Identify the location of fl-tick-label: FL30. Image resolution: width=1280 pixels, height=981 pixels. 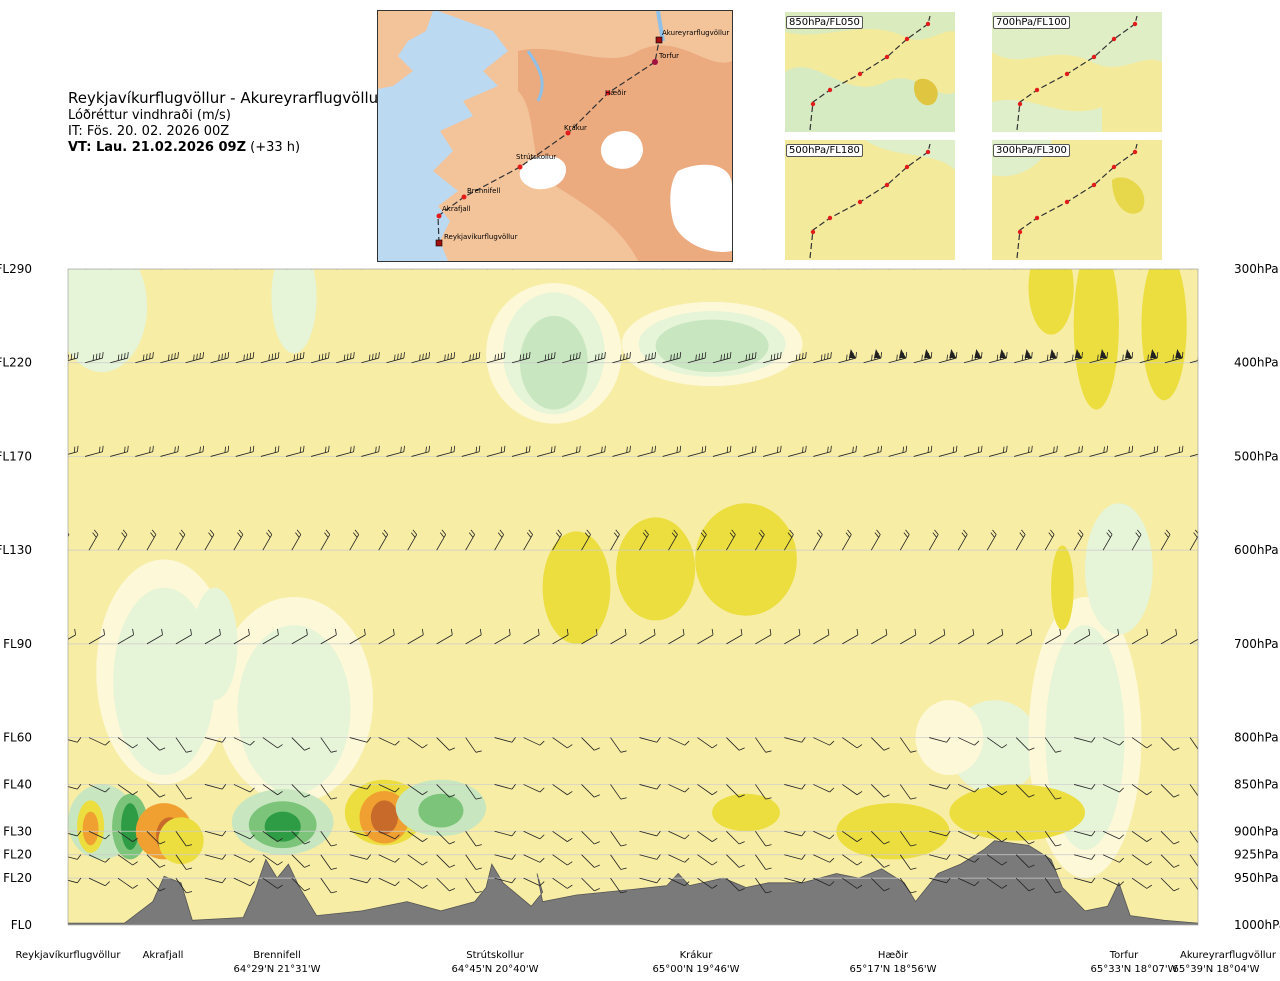
(17, 831).